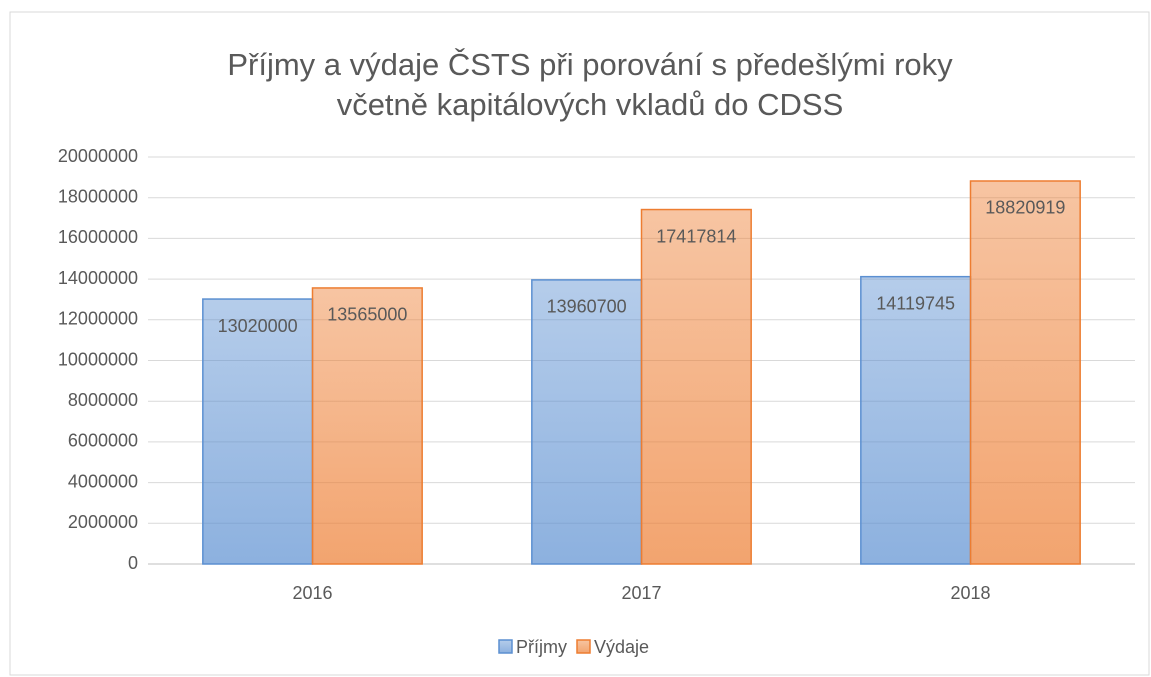  Describe the element at coordinates (915, 303) in the screenshot. I see `data-label: 14119745` at that location.